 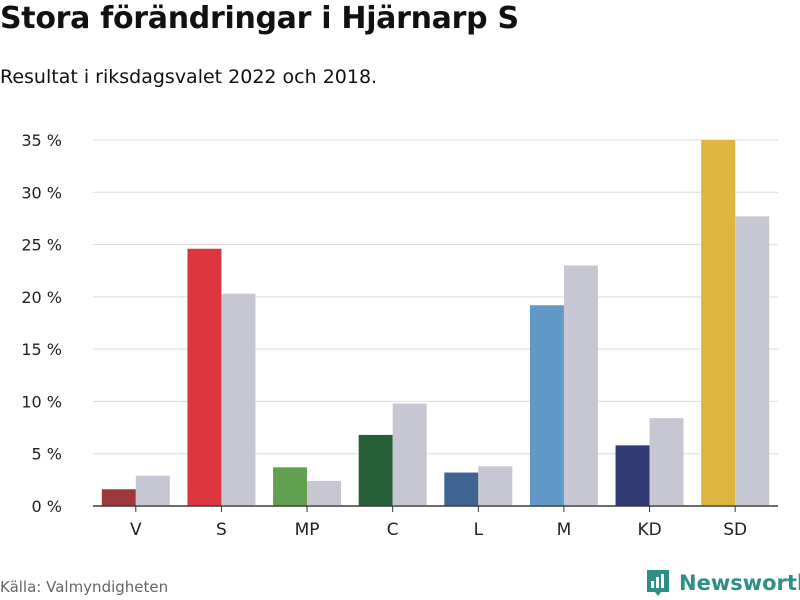 What do you see at coordinates (238, 399) in the screenshot?
I see `bar-s-previous` at bounding box center [238, 399].